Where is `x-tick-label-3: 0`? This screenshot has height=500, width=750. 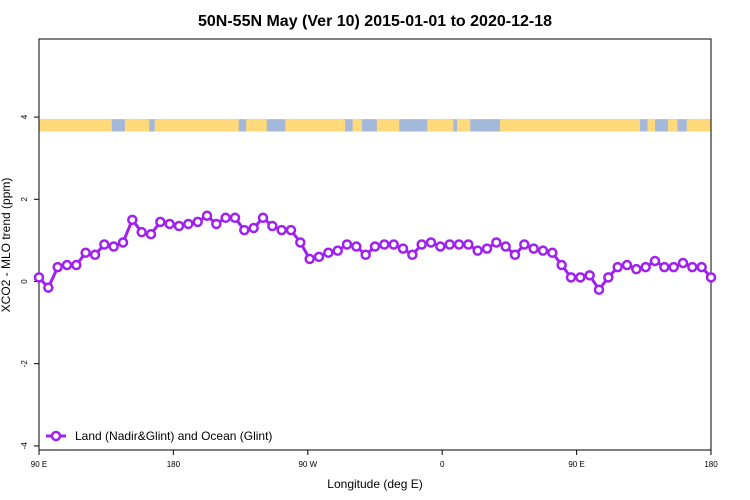
x-tick-label-3: 0 is located at coordinates (442, 464).